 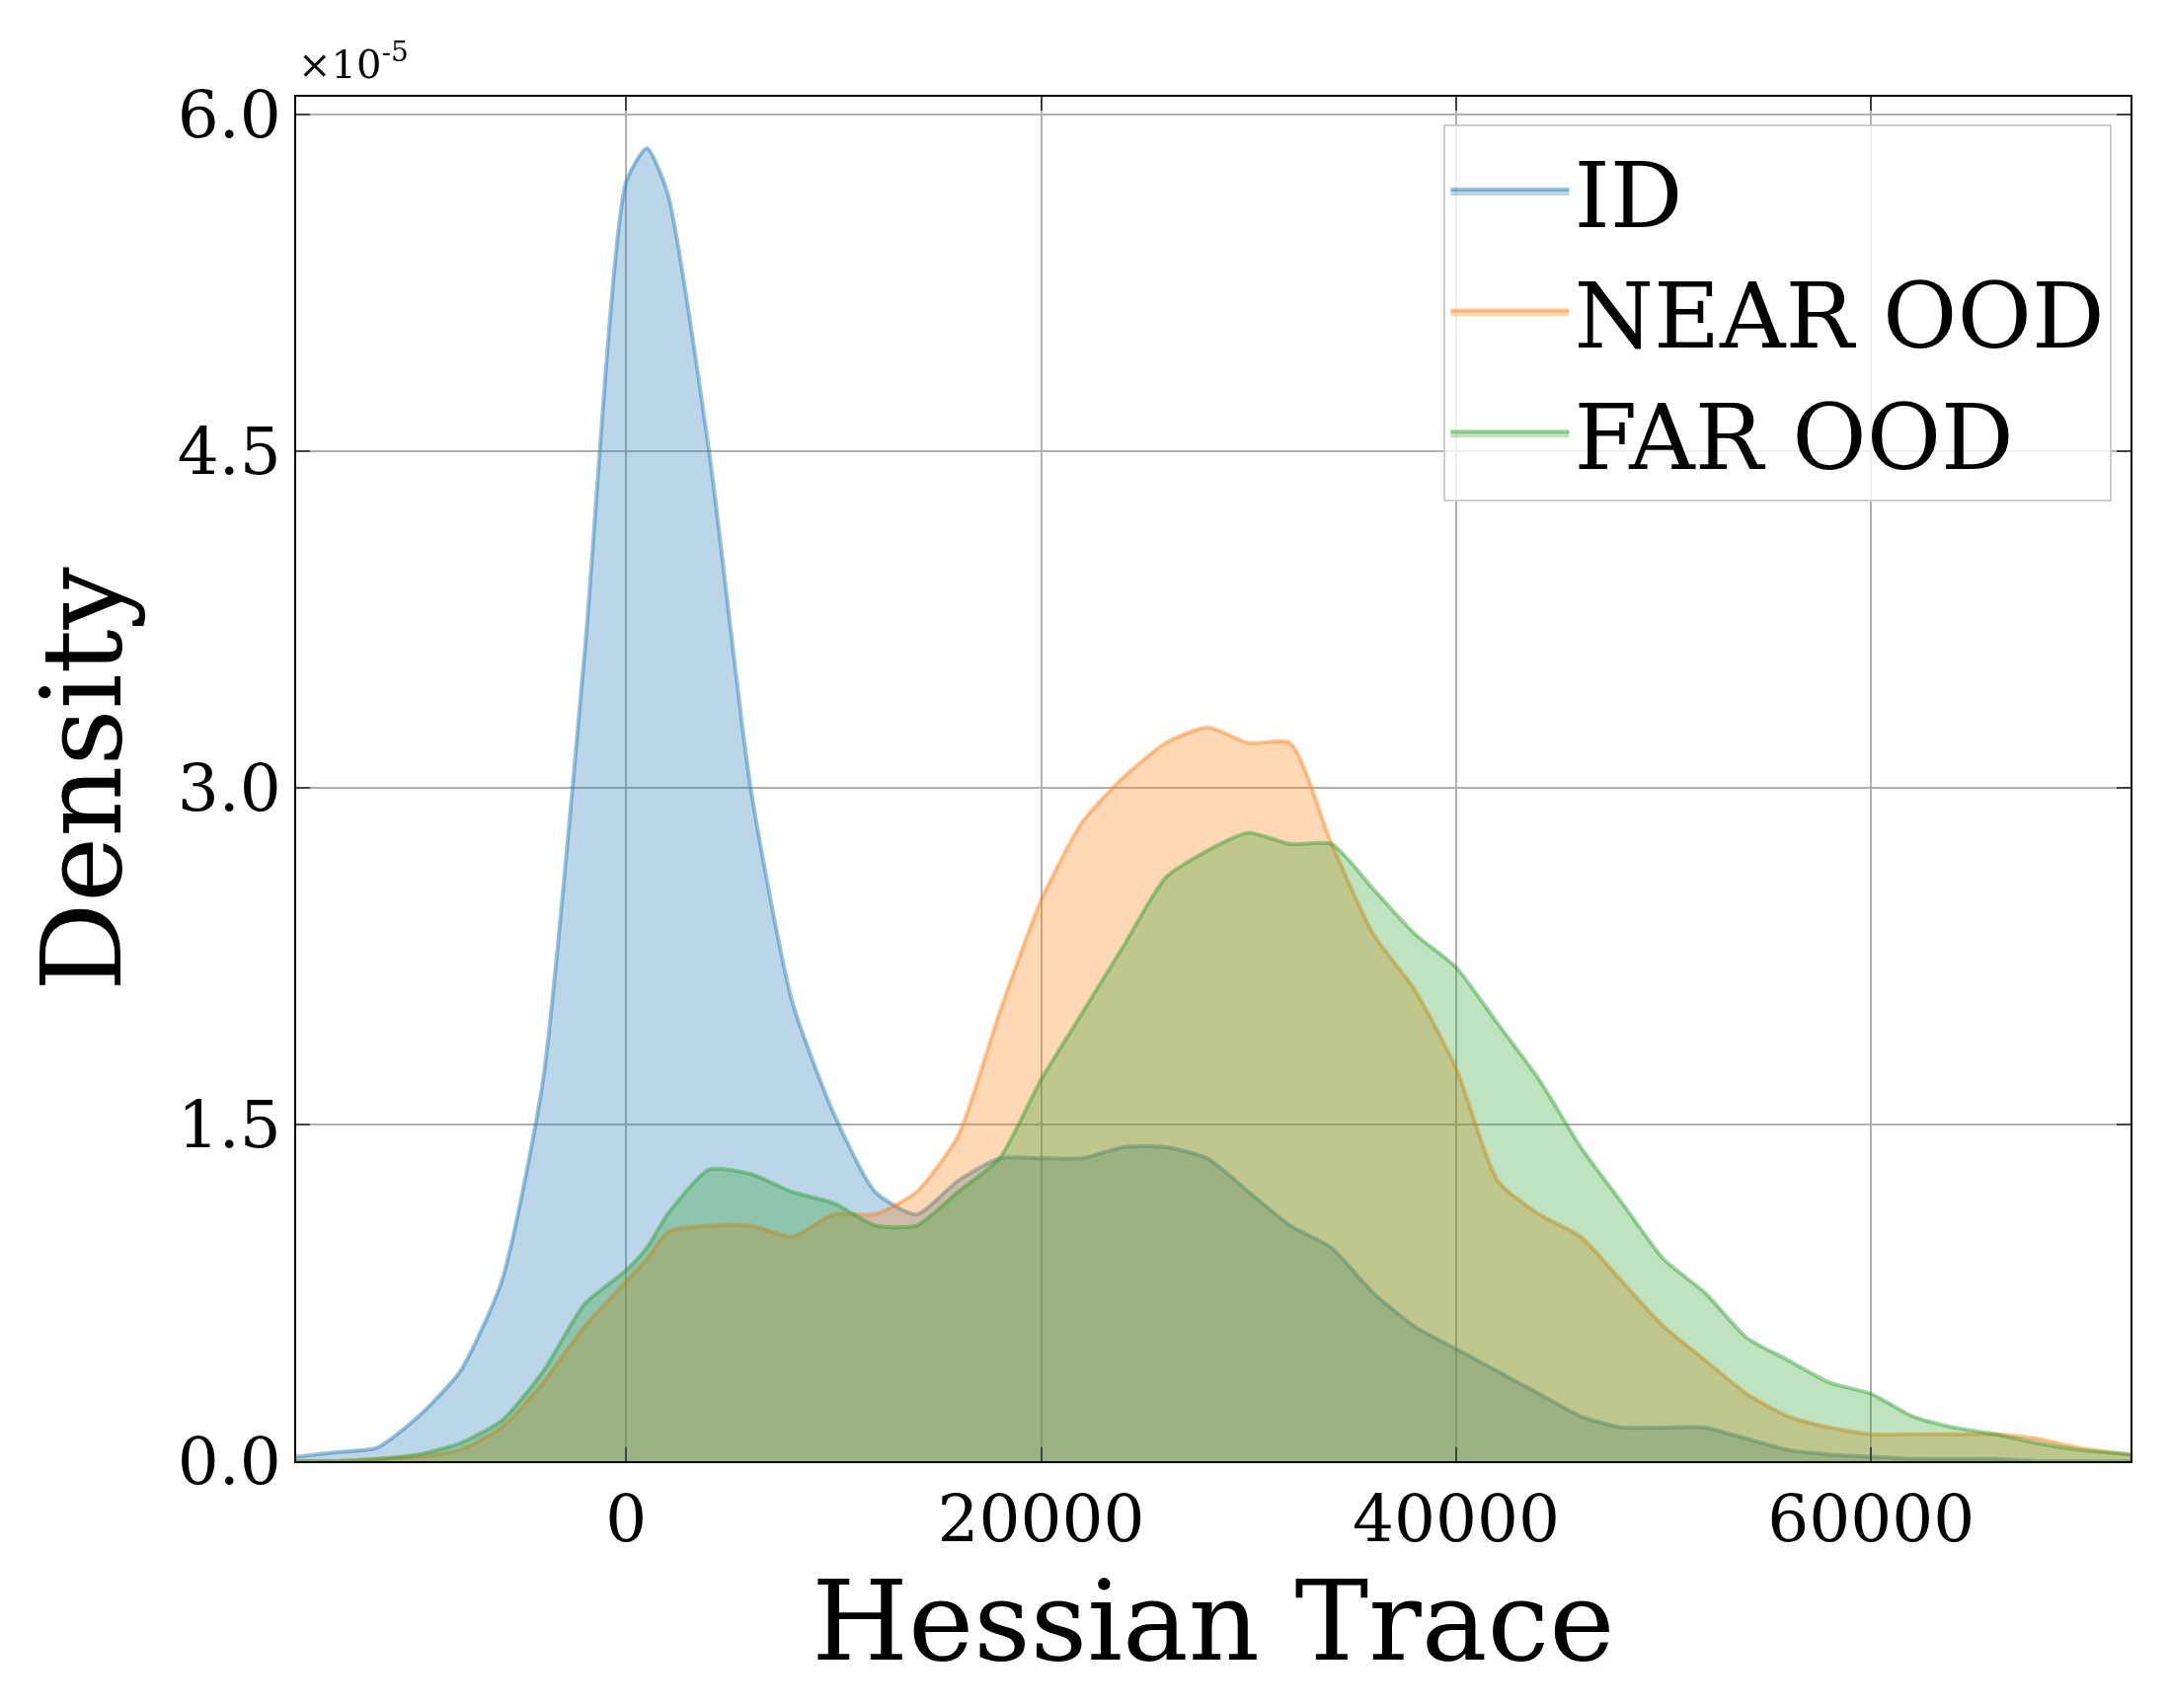 What do you see at coordinates (1839, 317) in the screenshot?
I see `legend-label: NEAR OOD` at bounding box center [1839, 317].